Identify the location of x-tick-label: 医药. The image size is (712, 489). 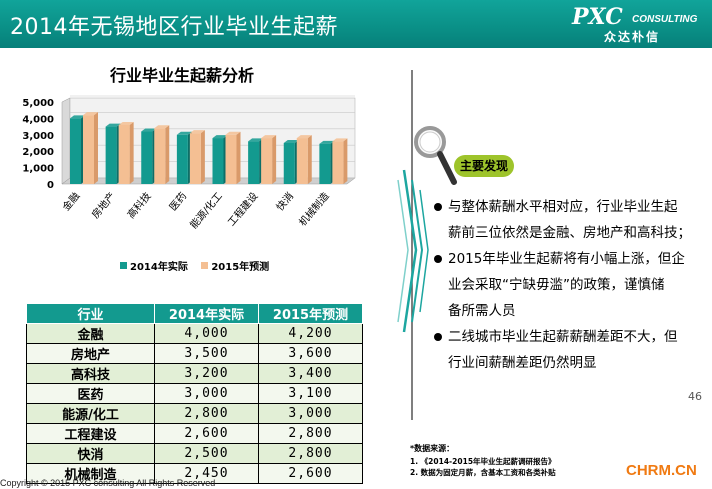
(178, 201).